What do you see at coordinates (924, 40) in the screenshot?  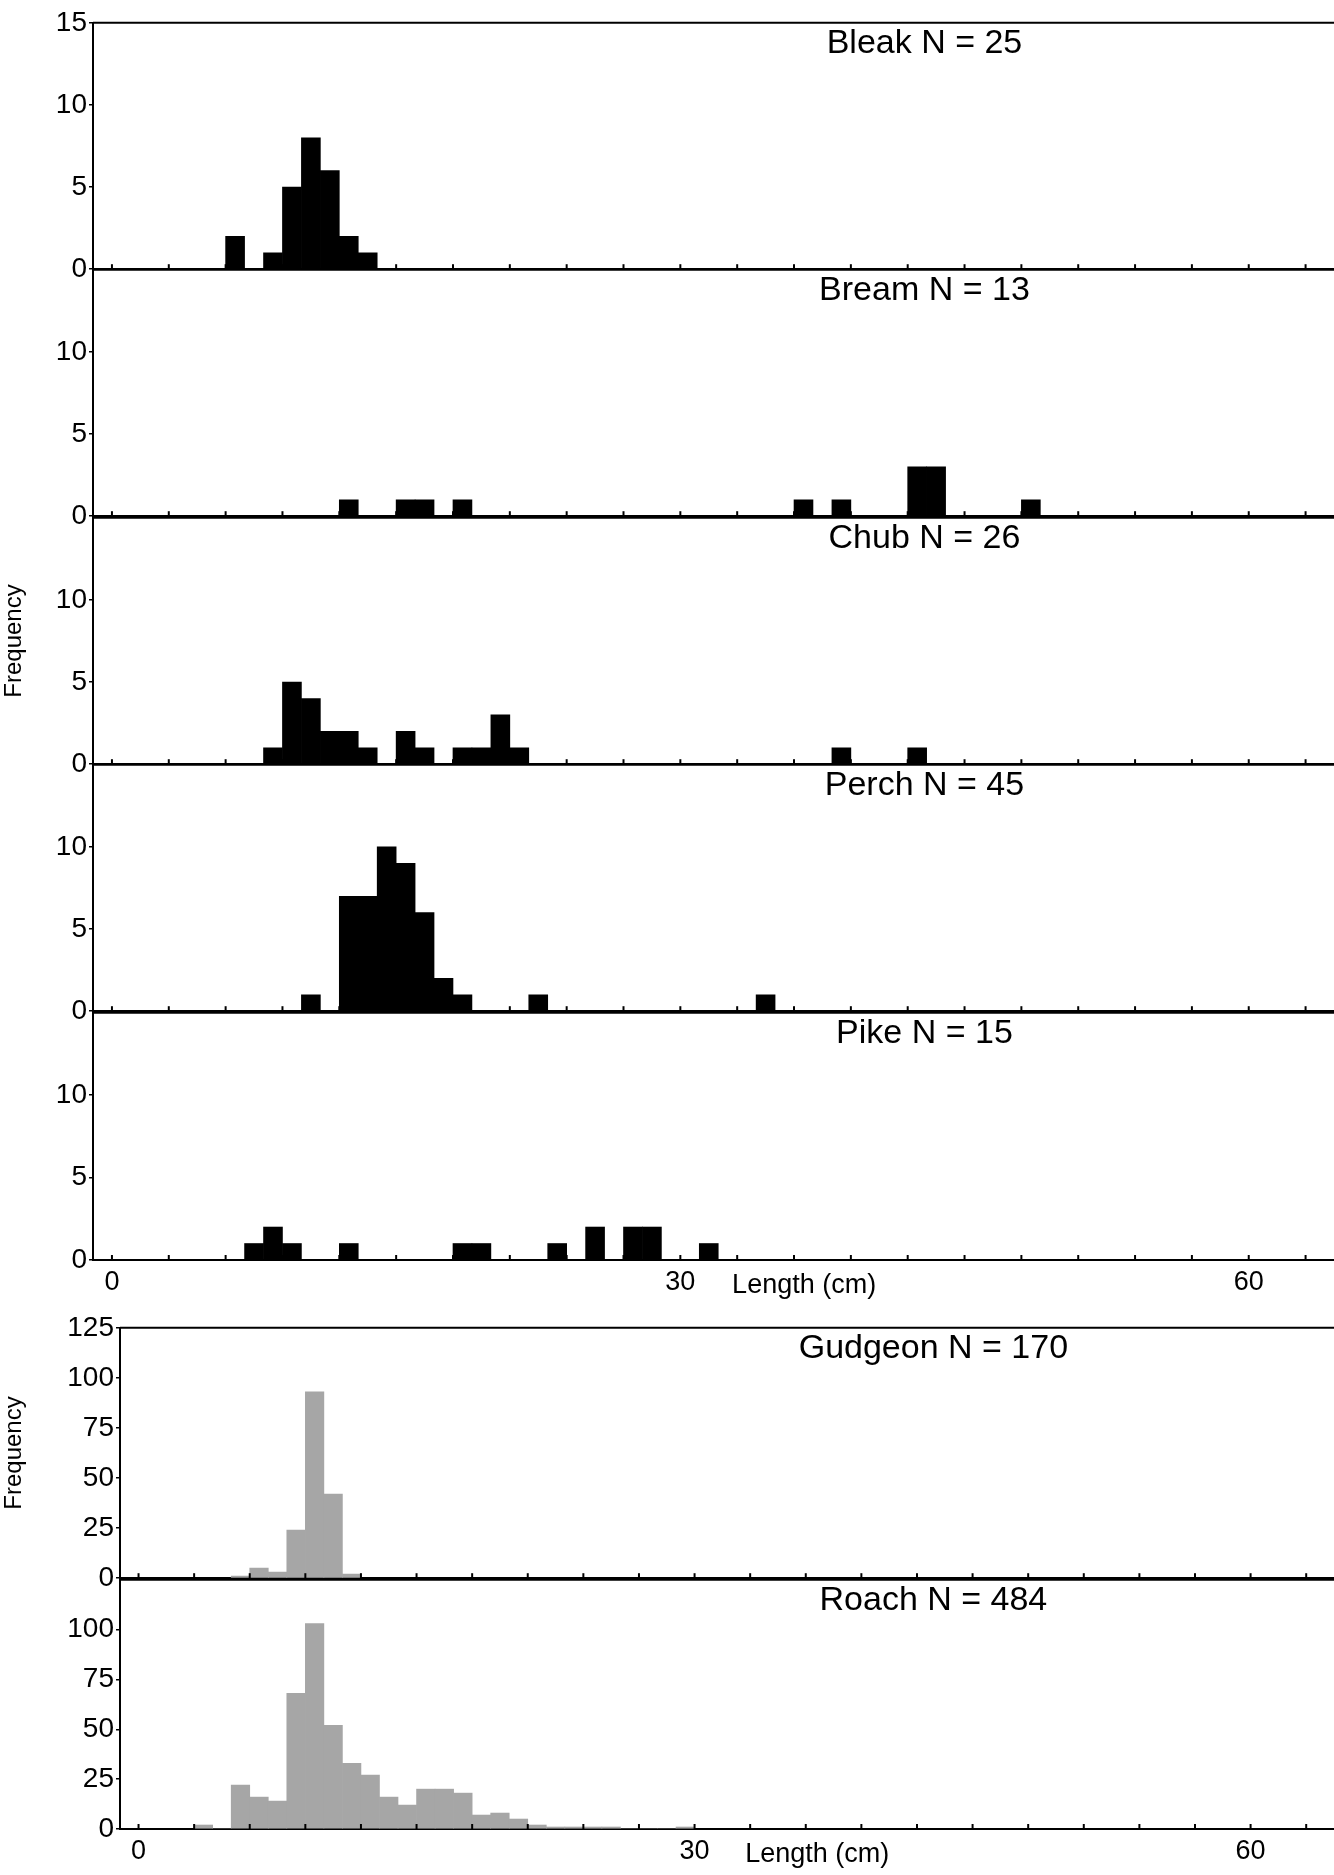 I see `chart-title: Bleak N = 25` at bounding box center [924, 40].